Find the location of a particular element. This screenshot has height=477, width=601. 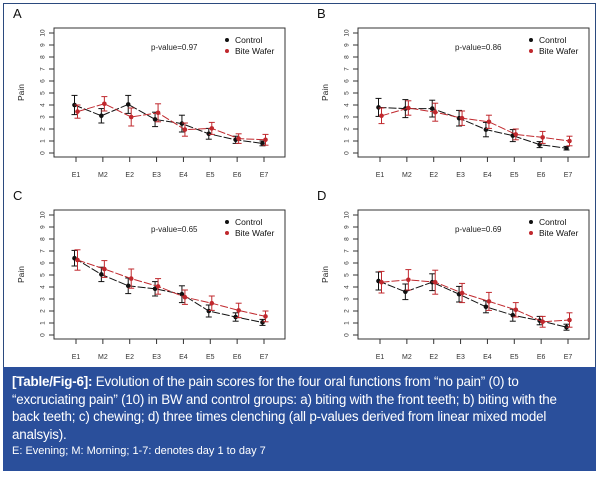

p-value-annotation: p-value=0.65 is located at coordinates (174, 229).